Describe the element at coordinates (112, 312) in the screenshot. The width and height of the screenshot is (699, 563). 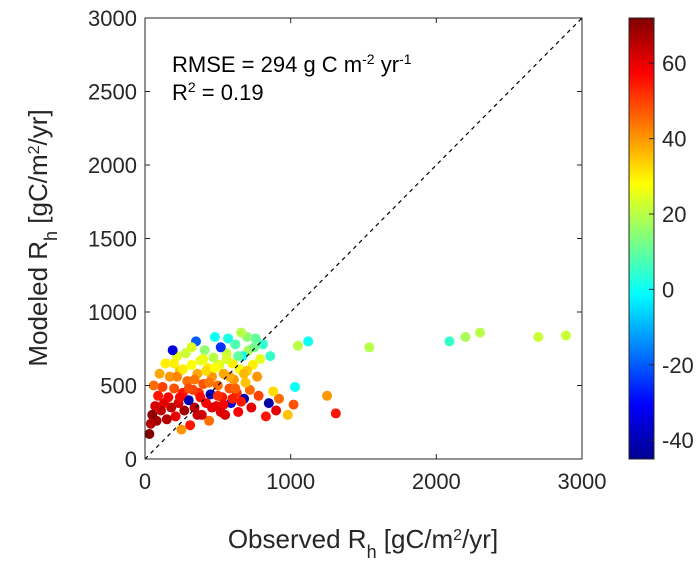
I see `y-tick-label: 1000` at that location.